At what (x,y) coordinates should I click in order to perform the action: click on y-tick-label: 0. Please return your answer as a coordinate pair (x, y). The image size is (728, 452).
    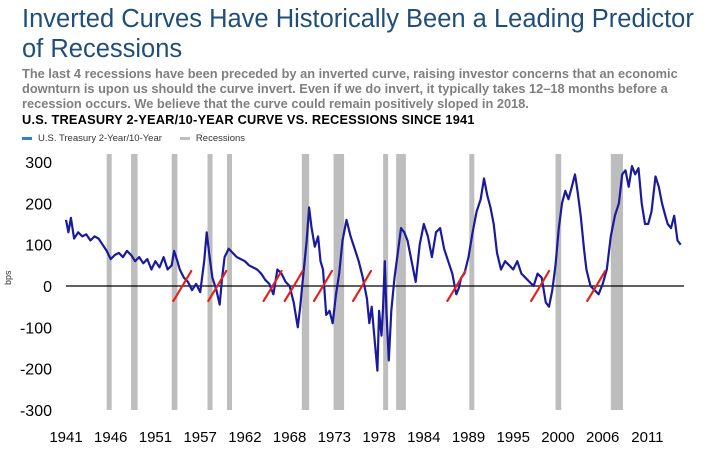
    Looking at the image, I should click on (47, 287).